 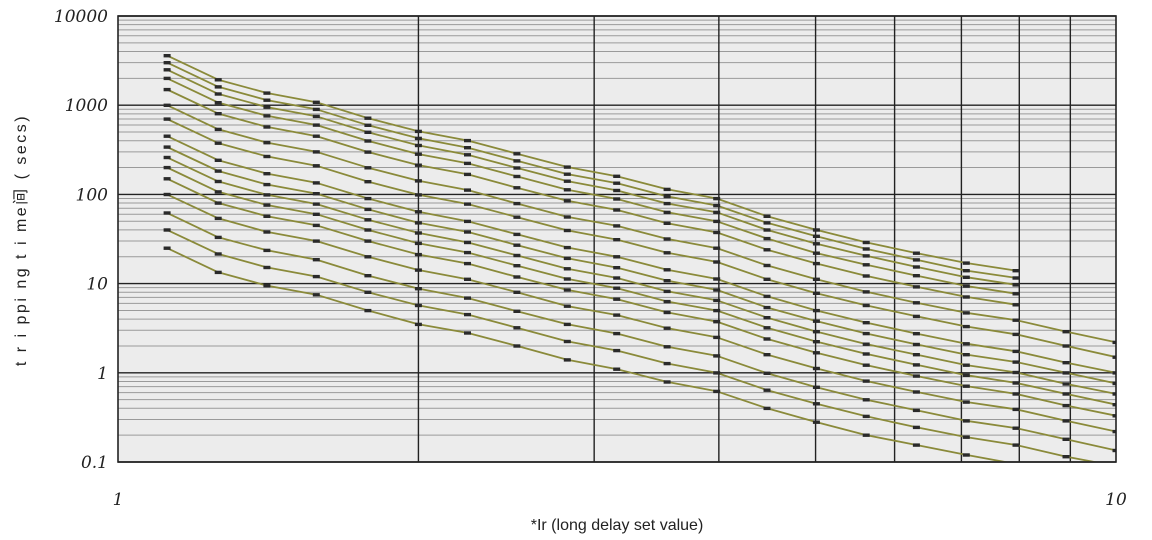 What do you see at coordinates (620, 500) in the screenshot?
I see `x-tick-labels: 1 10` at bounding box center [620, 500].